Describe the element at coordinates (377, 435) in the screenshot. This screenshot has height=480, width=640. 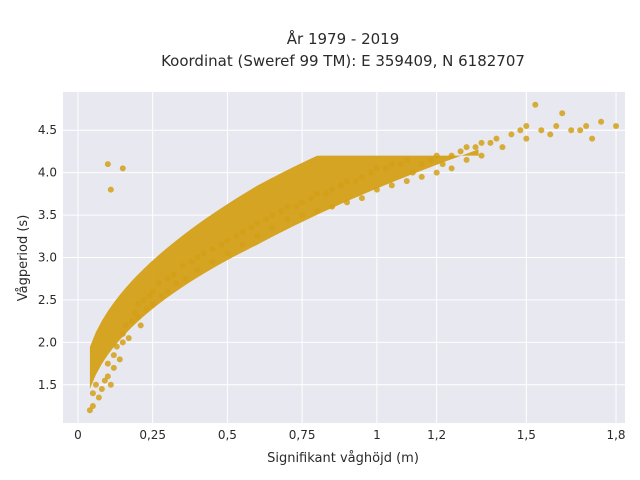
I see `x-tick-label: 1` at that location.